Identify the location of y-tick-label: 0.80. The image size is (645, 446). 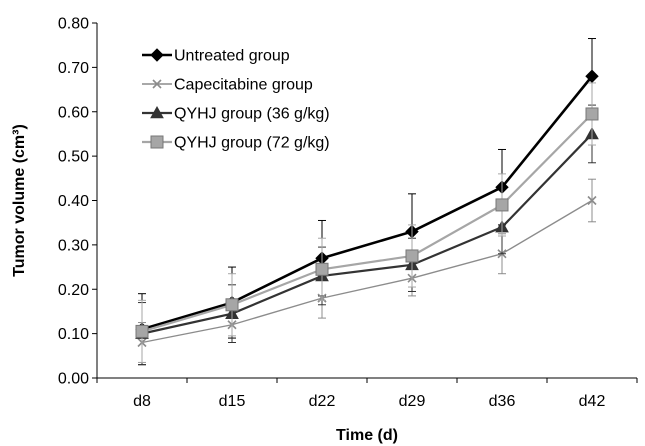
(73, 24).